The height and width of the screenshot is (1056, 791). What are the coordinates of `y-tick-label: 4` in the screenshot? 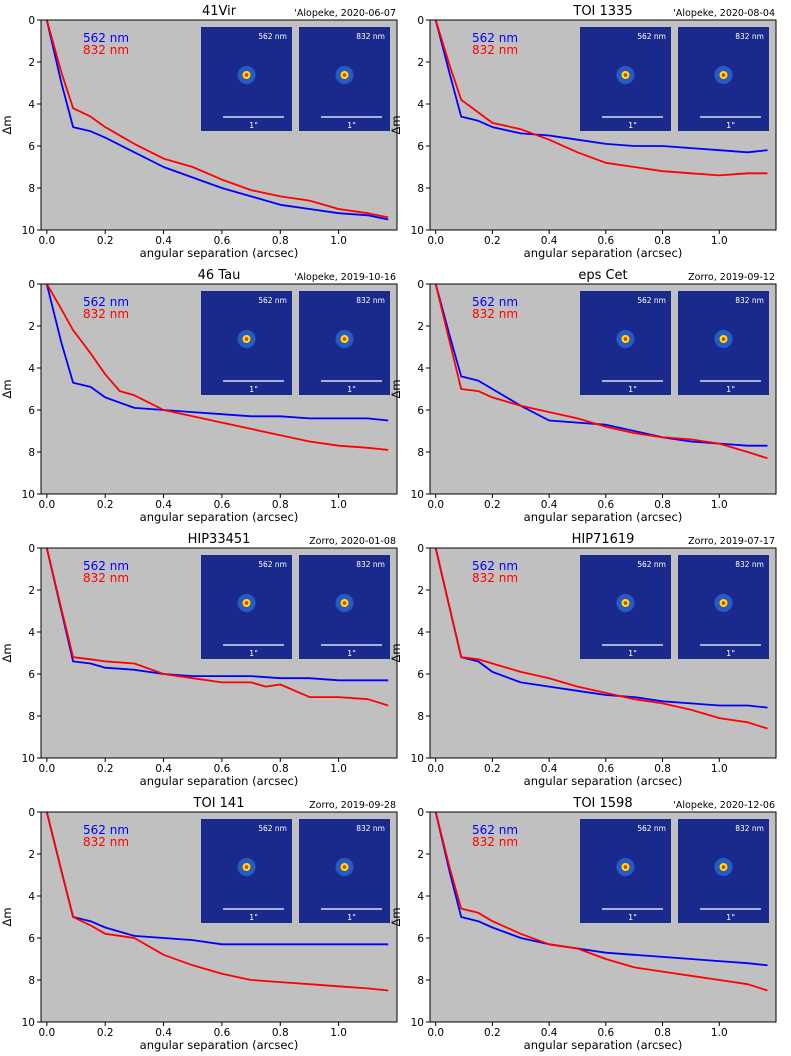 It's located at (31, 633).